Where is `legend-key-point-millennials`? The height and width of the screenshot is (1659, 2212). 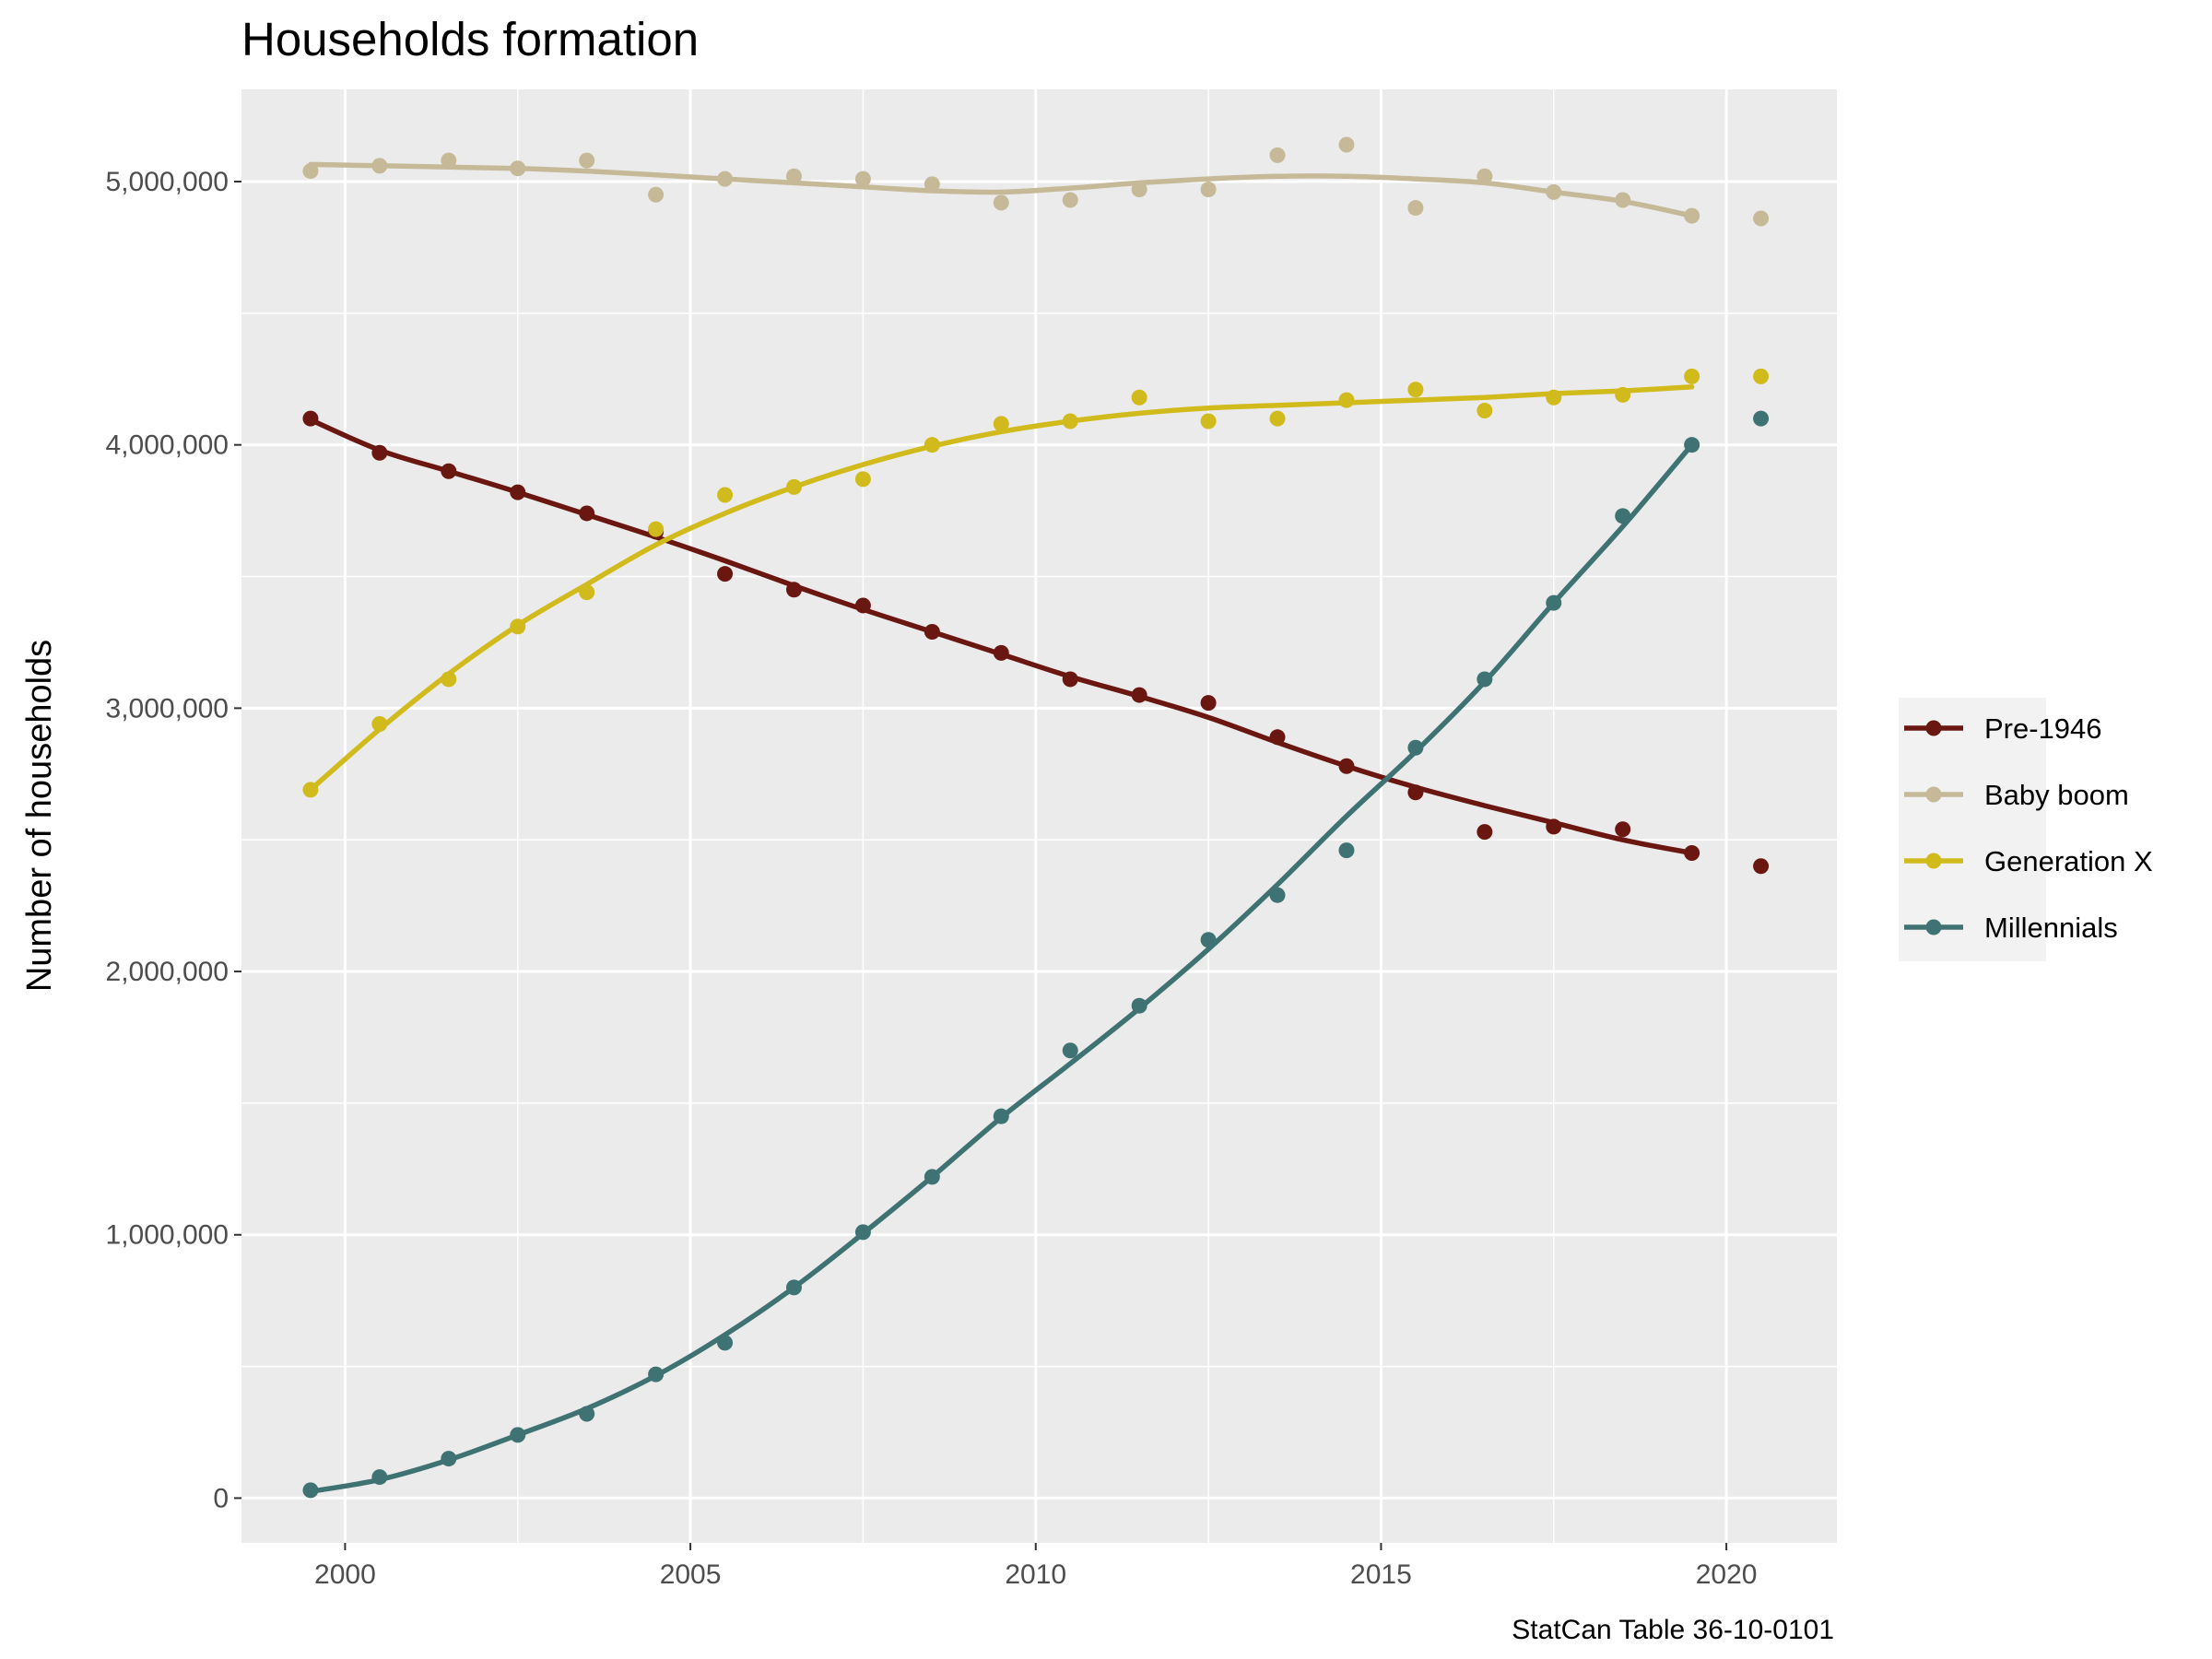
legend-key-point-millennials is located at coordinates (1933, 927).